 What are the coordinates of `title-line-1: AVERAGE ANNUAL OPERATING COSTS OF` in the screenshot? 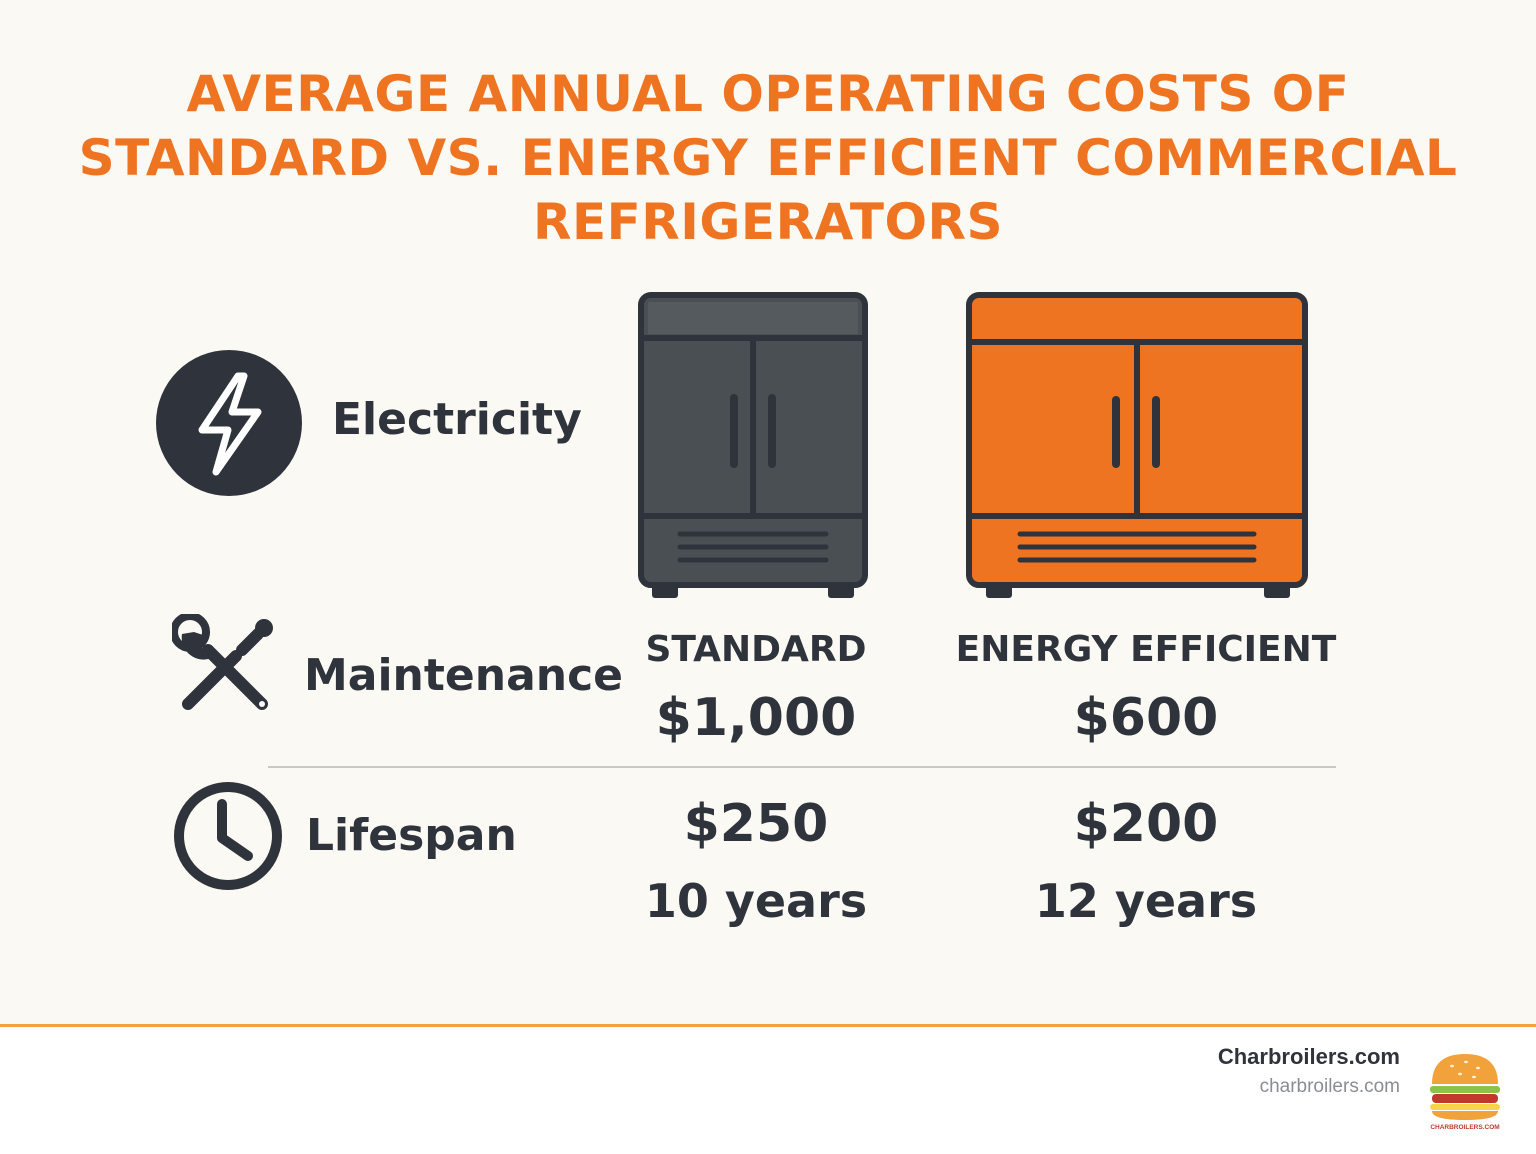 It's located at (768, 94).